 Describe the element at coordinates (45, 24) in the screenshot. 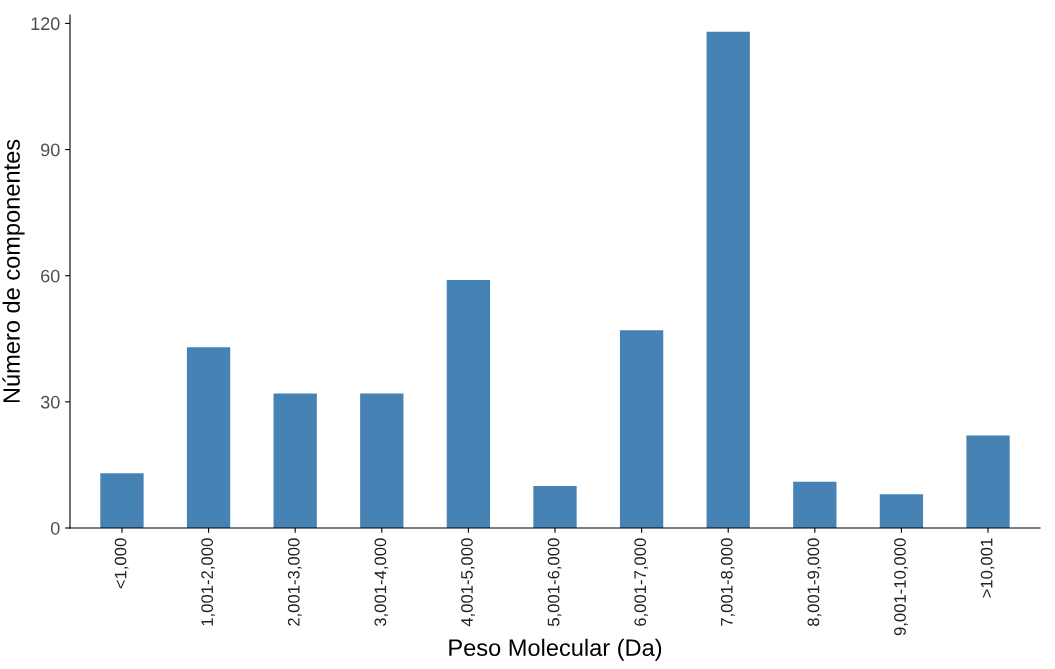

I see `y-tick-label: 120` at that location.